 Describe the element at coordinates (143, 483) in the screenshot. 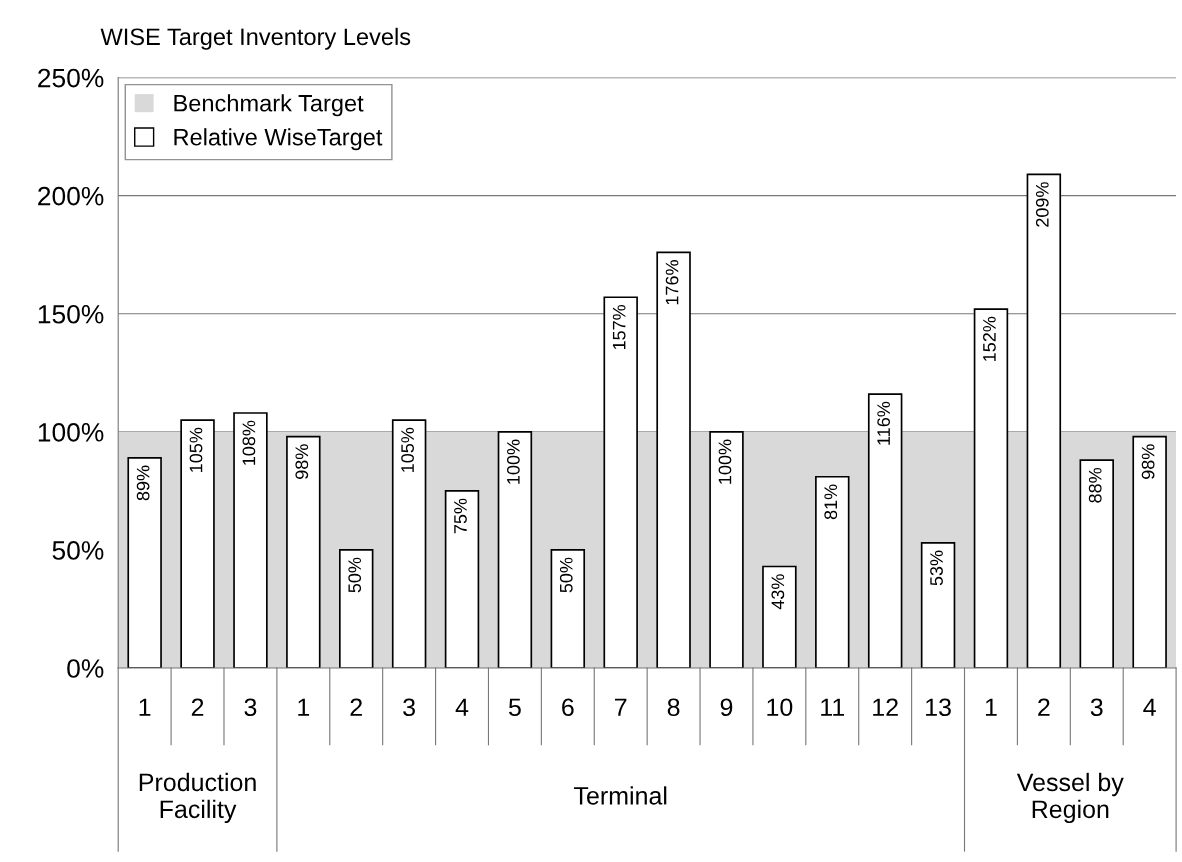

I see `data-label: 89%` at that location.